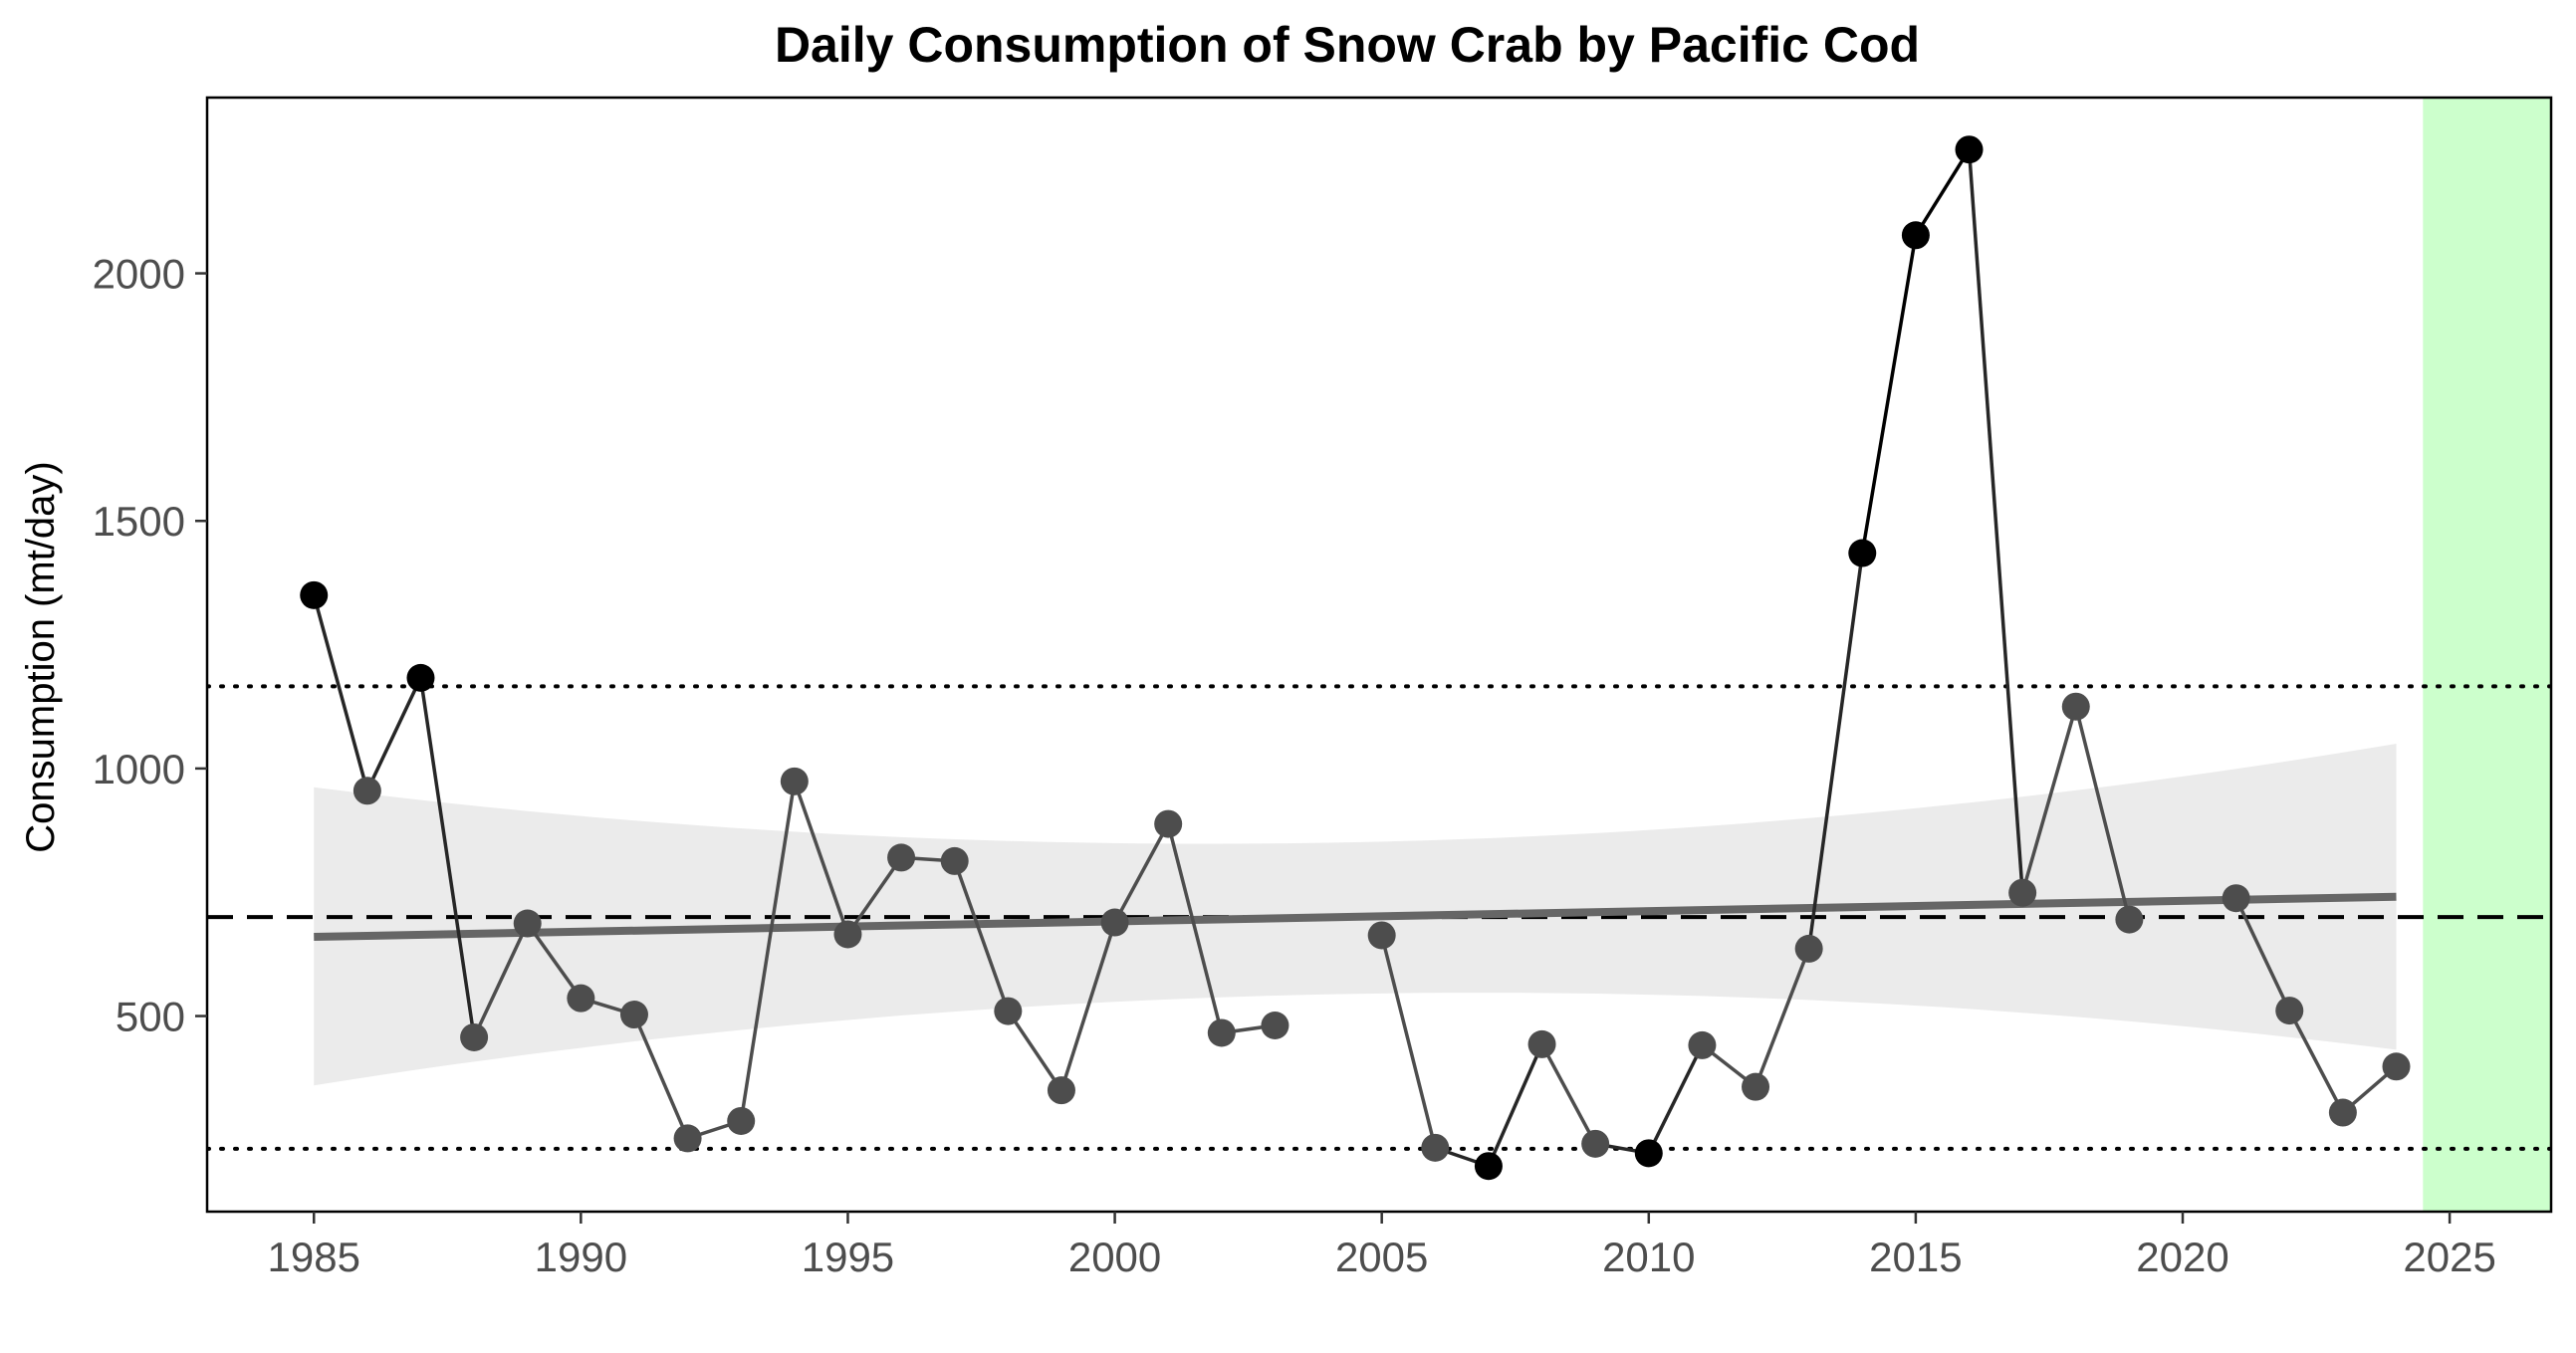 Image resolution: width=2576 pixels, height=1353 pixels. Describe the element at coordinates (139, 769) in the screenshot. I see `y-tick-label: 1000` at that location.